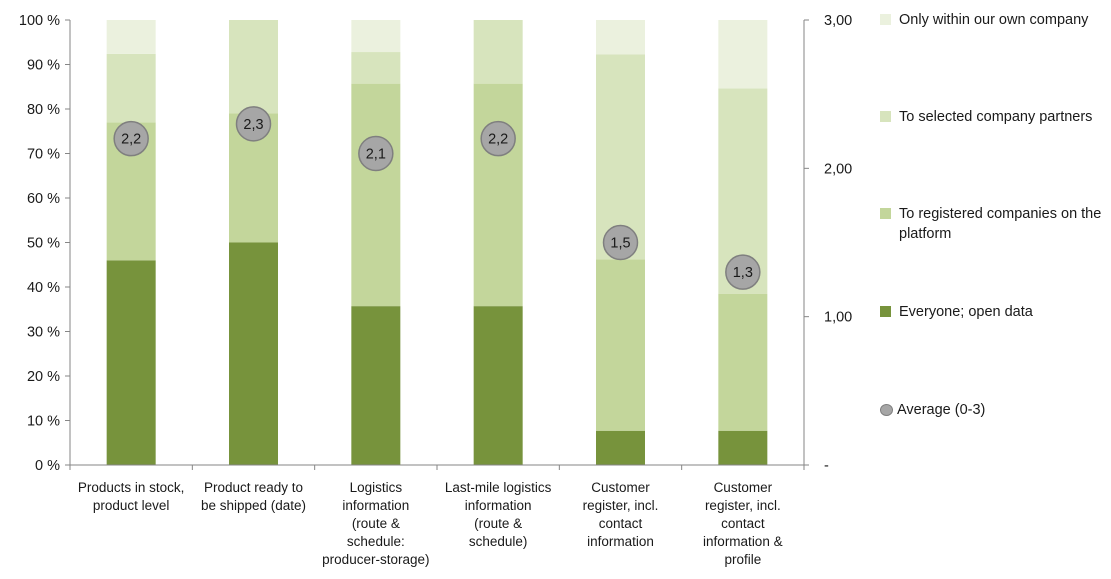  Describe the element at coordinates (253, 487) in the screenshot. I see `x-category-label-line: Product ready to` at that location.